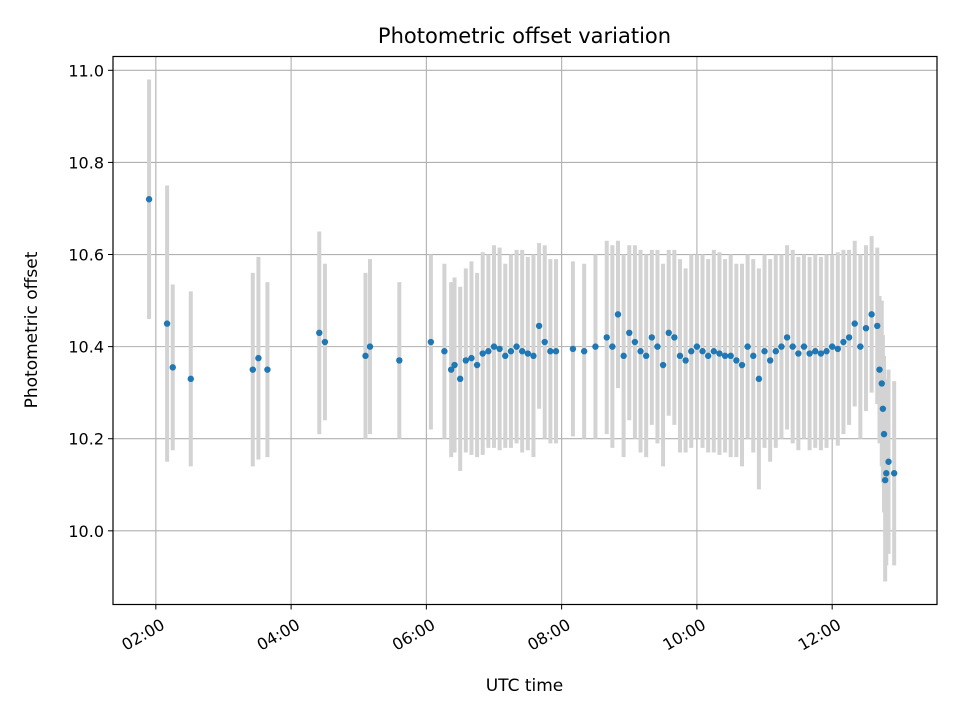 The width and height of the screenshot is (960, 720). I want to click on x-tick-label: 04:00, so click(278, 635).